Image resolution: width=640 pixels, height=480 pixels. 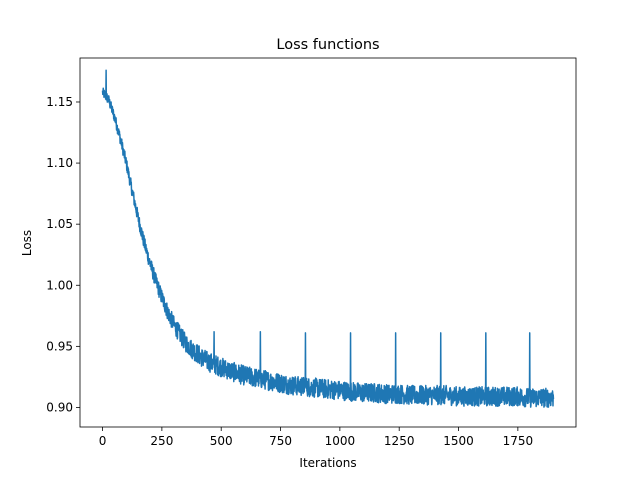 What do you see at coordinates (59, 346) in the screenshot?
I see `y-tick-label: 0.95` at bounding box center [59, 346].